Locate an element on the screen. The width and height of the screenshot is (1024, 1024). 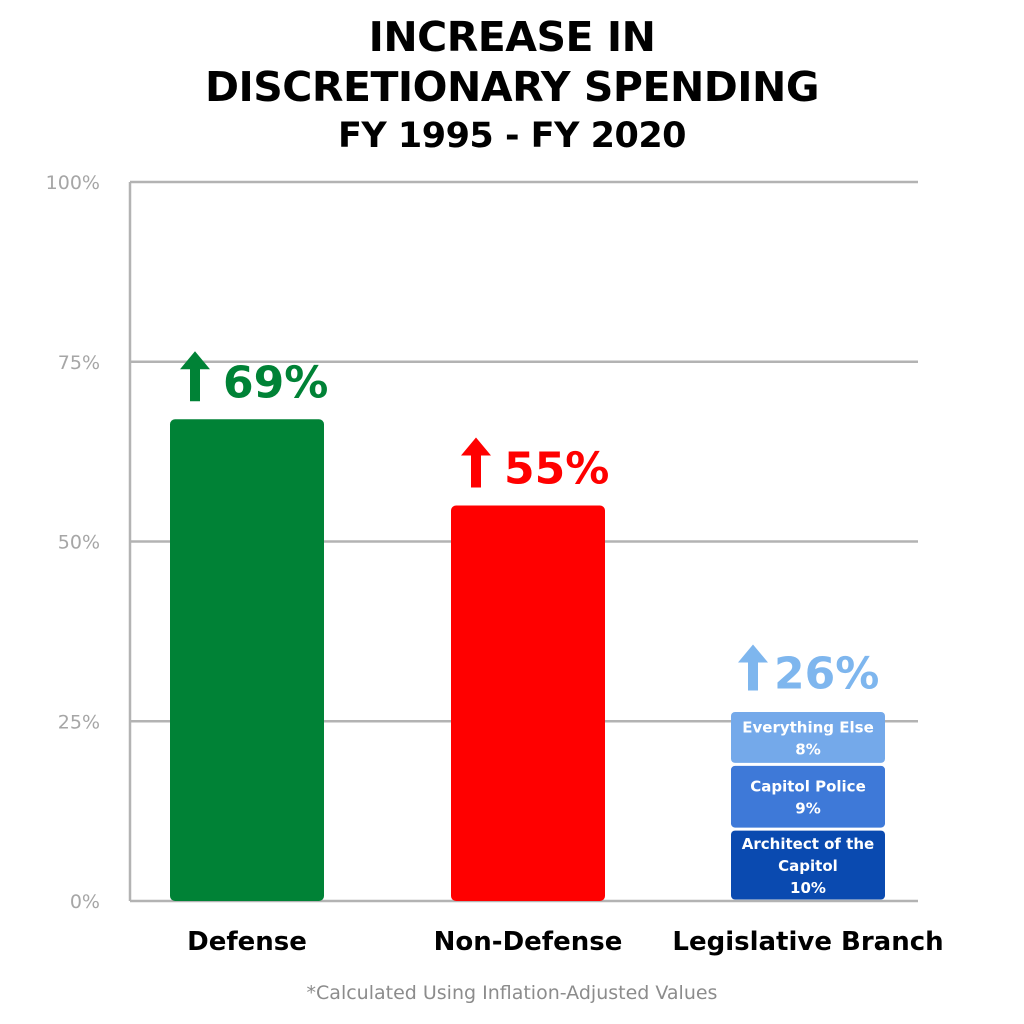
y-tick-label: 100% is located at coordinates (73, 183).